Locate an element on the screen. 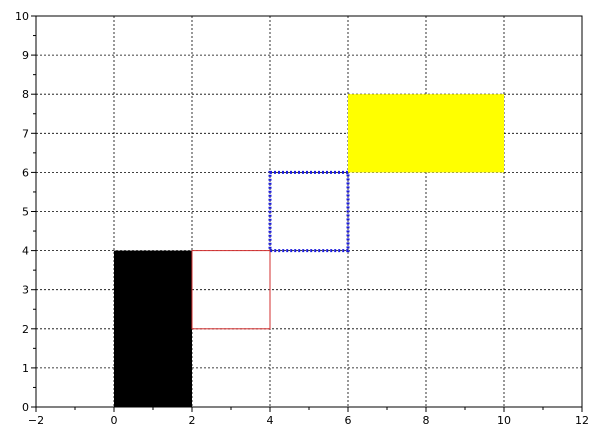  x-tick-label-5: 8 is located at coordinates (426, 420).